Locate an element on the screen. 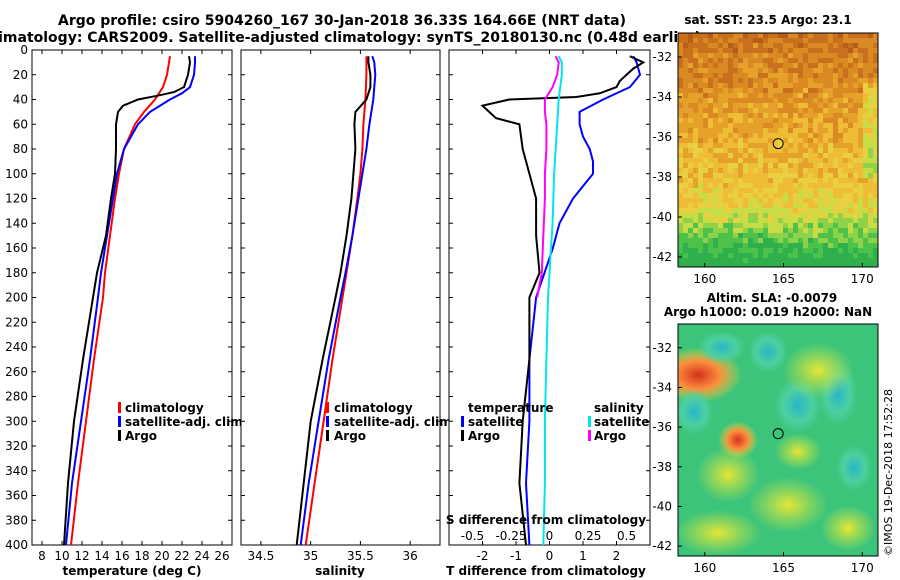 The width and height of the screenshot is (900, 580). sla-map-title-line1: Altim. SLA: -0.0079 is located at coordinates (772, 298).